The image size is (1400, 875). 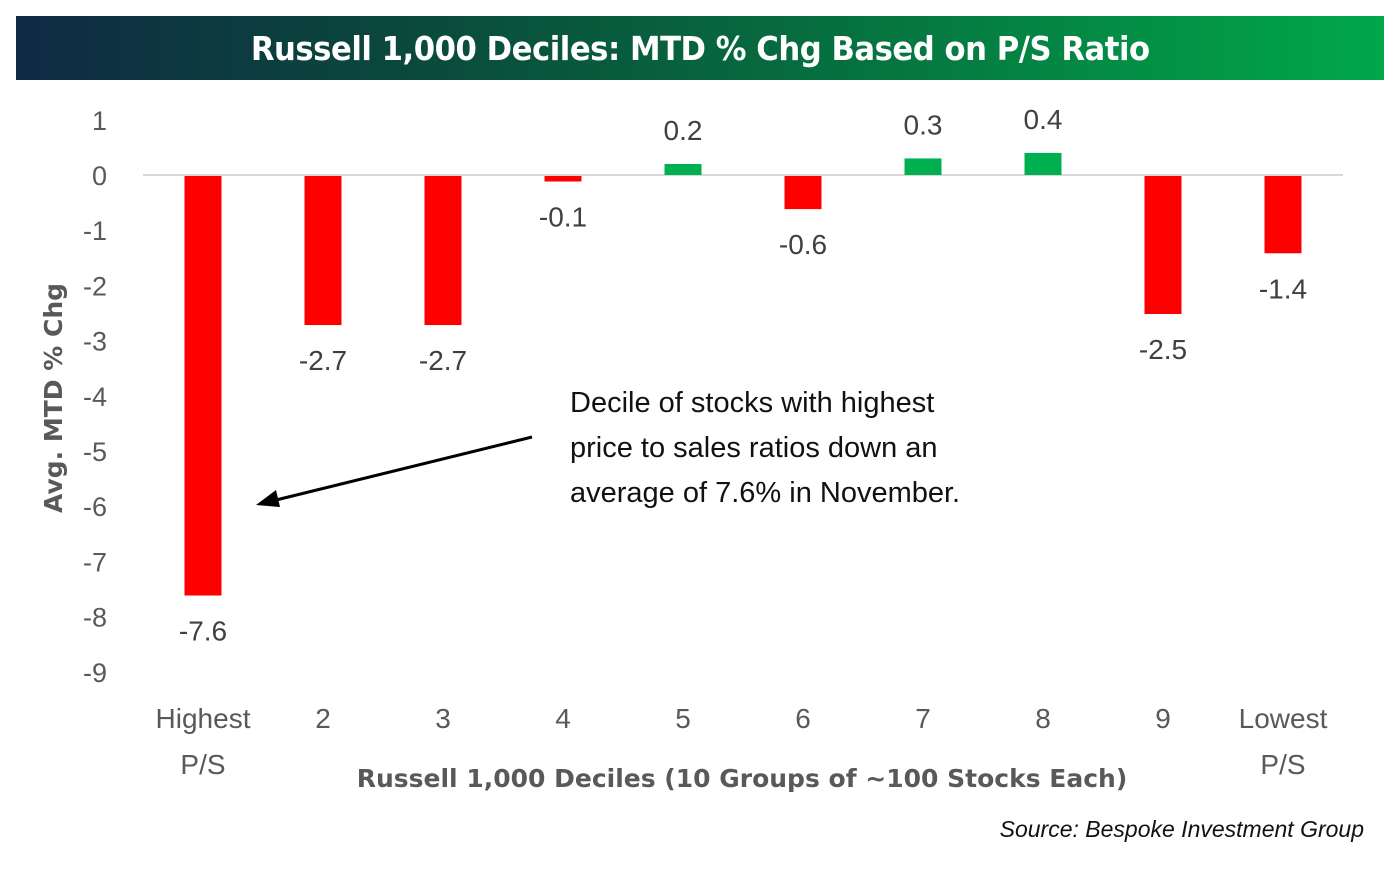 What do you see at coordinates (1163, 718) in the screenshot?
I see `x-tick-label: 9` at bounding box center [1163, 718].